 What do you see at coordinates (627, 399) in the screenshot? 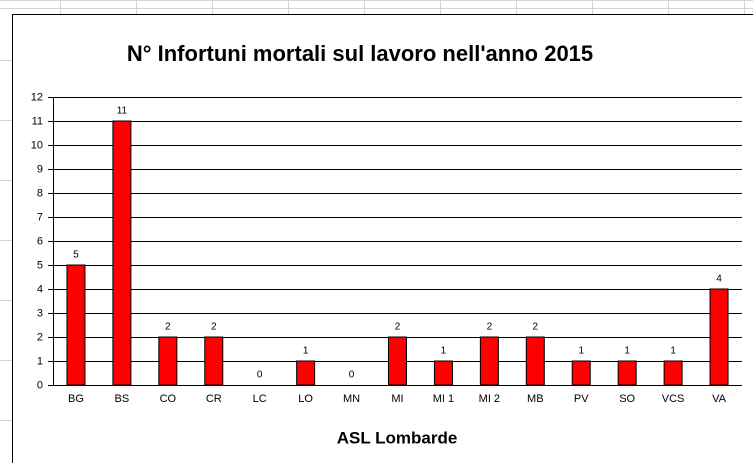
I see `x-tick-label: SO` at bounding box center [627, 399].